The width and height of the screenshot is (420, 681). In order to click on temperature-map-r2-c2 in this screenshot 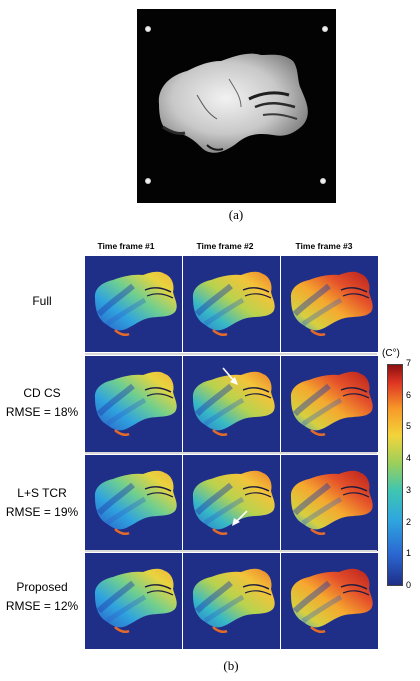, I will do `click(231, 404)`.